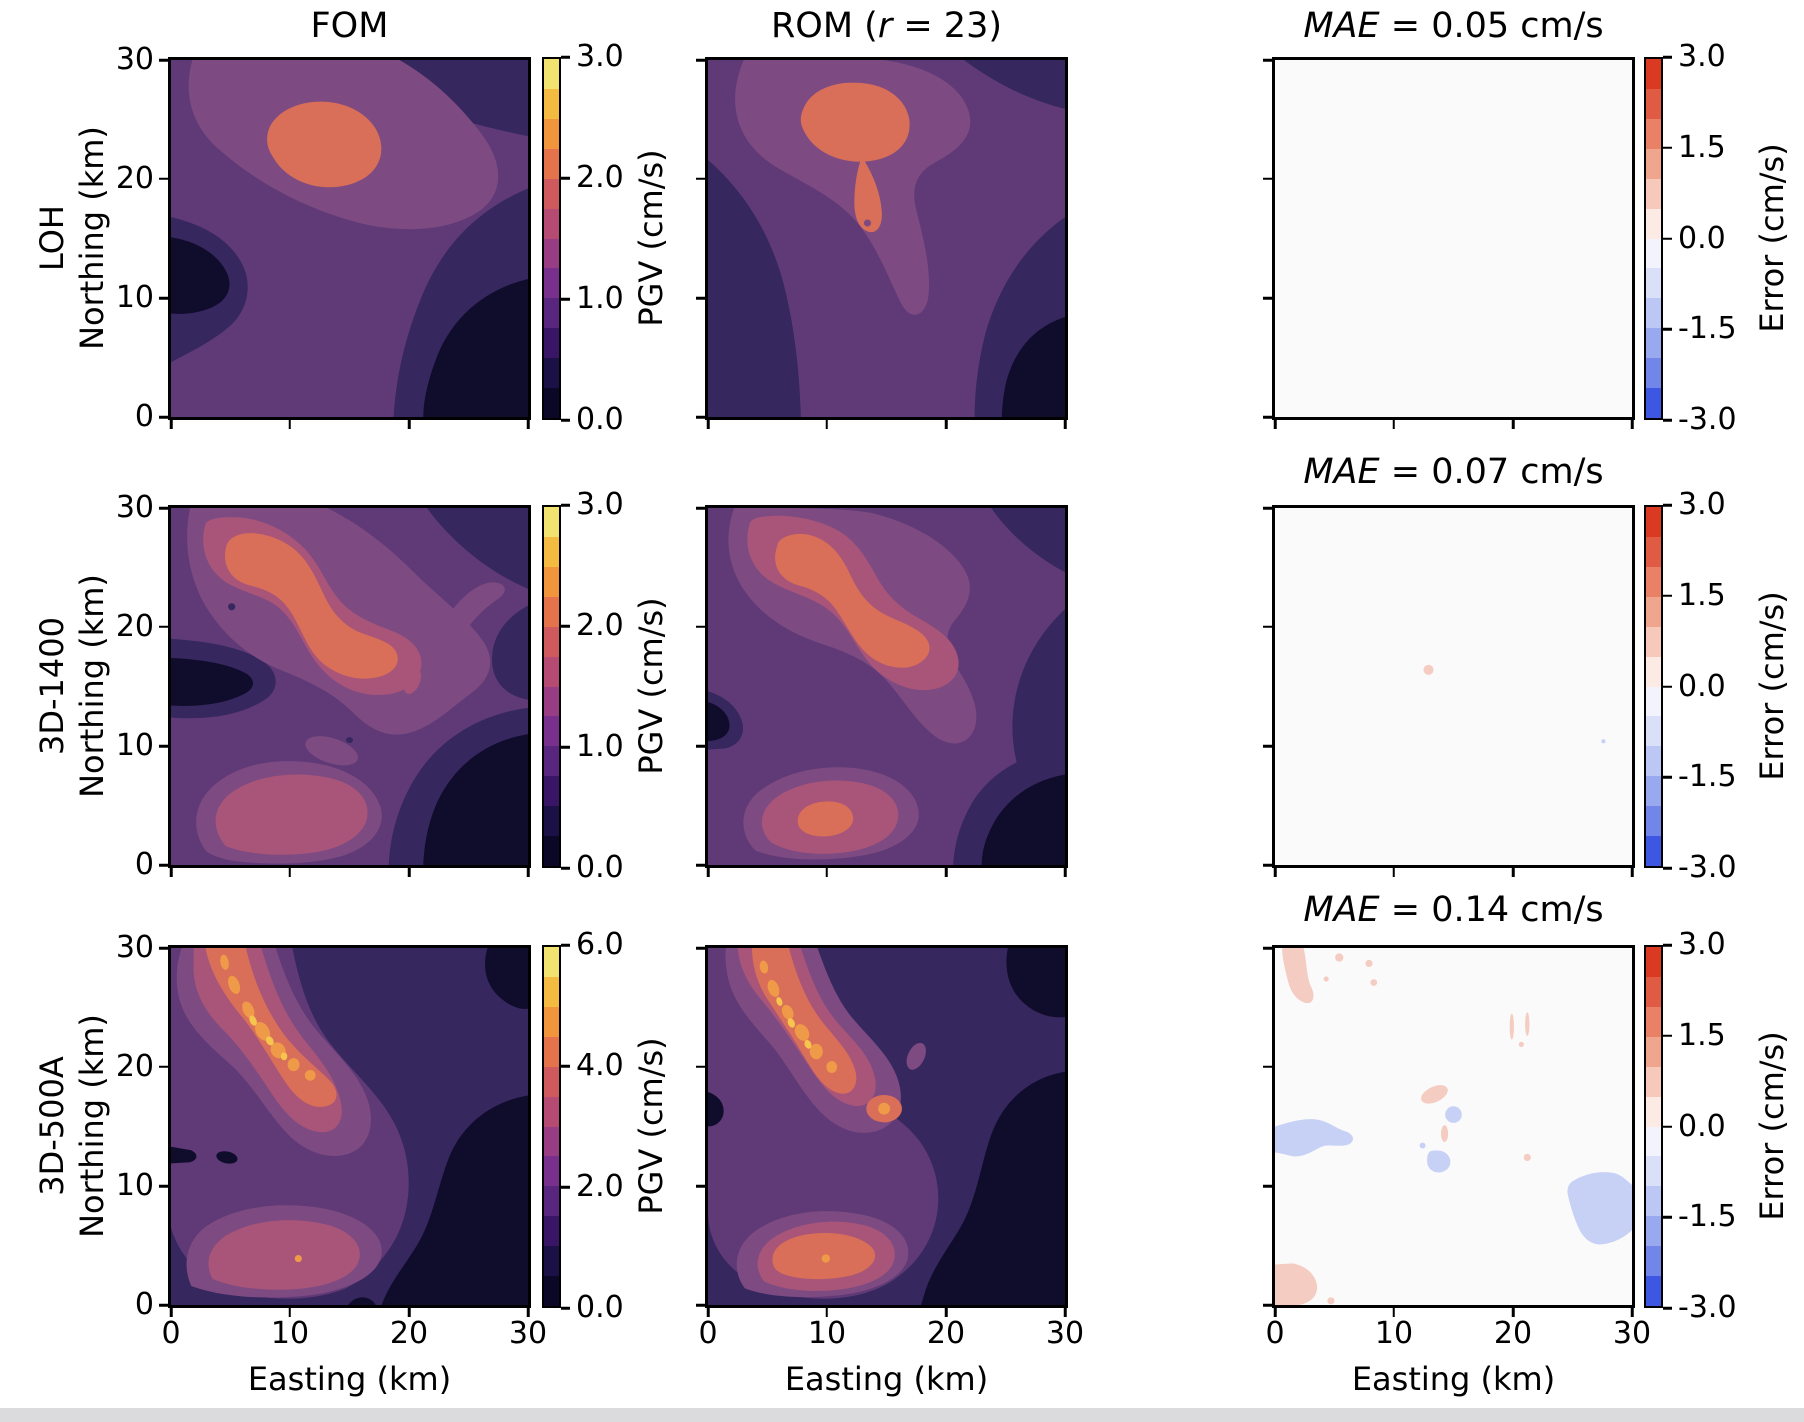 The height and width of the screenshot is (1422, 1804). Describe the element at coordinates (1275, 1333) in the screenshot. I see `x-tick-label: 0` at that location.